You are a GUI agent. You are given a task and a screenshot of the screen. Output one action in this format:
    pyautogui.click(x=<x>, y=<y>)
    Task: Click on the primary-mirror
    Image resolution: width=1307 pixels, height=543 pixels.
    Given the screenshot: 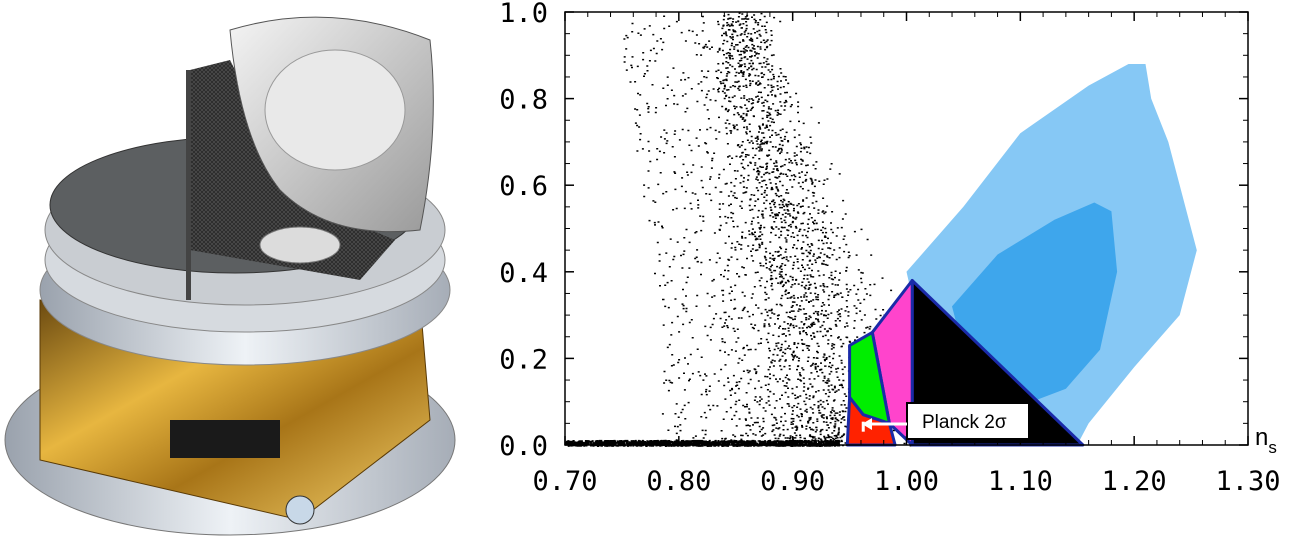 What is the action you would take?
    pyautogui.click(x=335, y=110)
    